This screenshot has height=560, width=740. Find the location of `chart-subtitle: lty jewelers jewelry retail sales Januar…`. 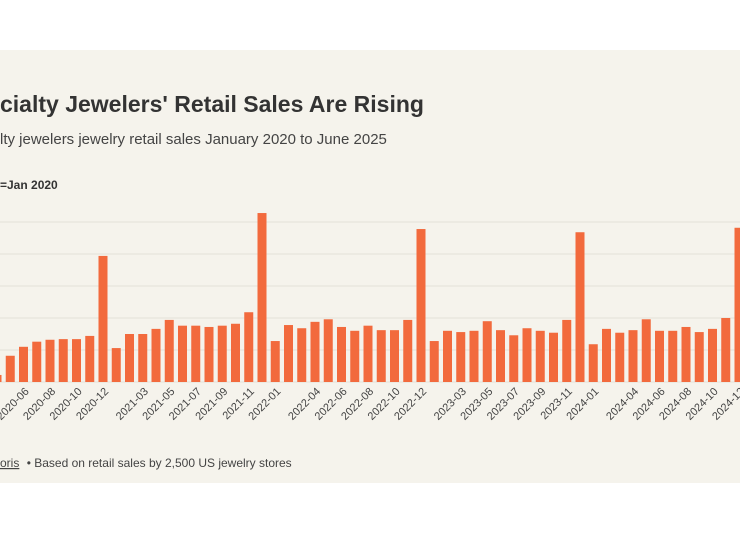

chart-subtitle: lty jewelers jewelry retail sales Januar… is located at coordinates (193, 139).